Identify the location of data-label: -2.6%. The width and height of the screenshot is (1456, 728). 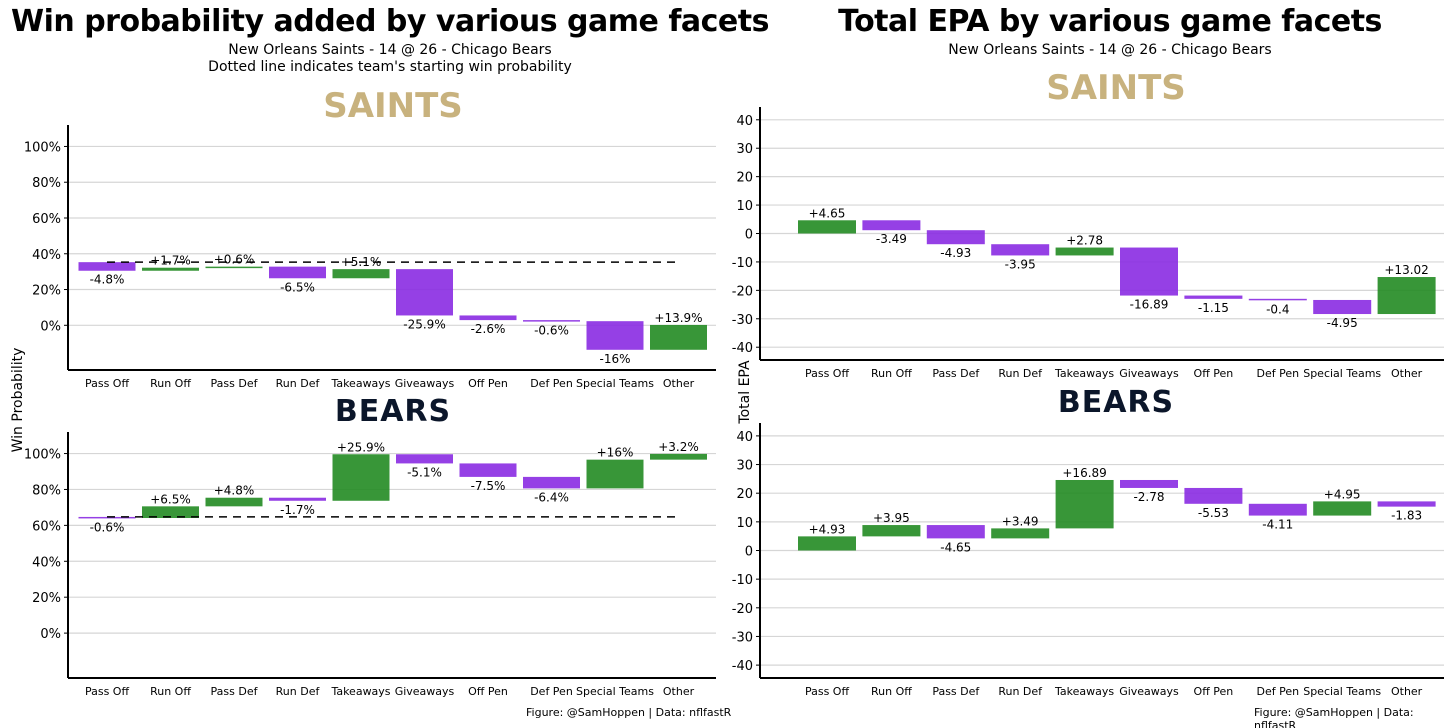
(488, 329).